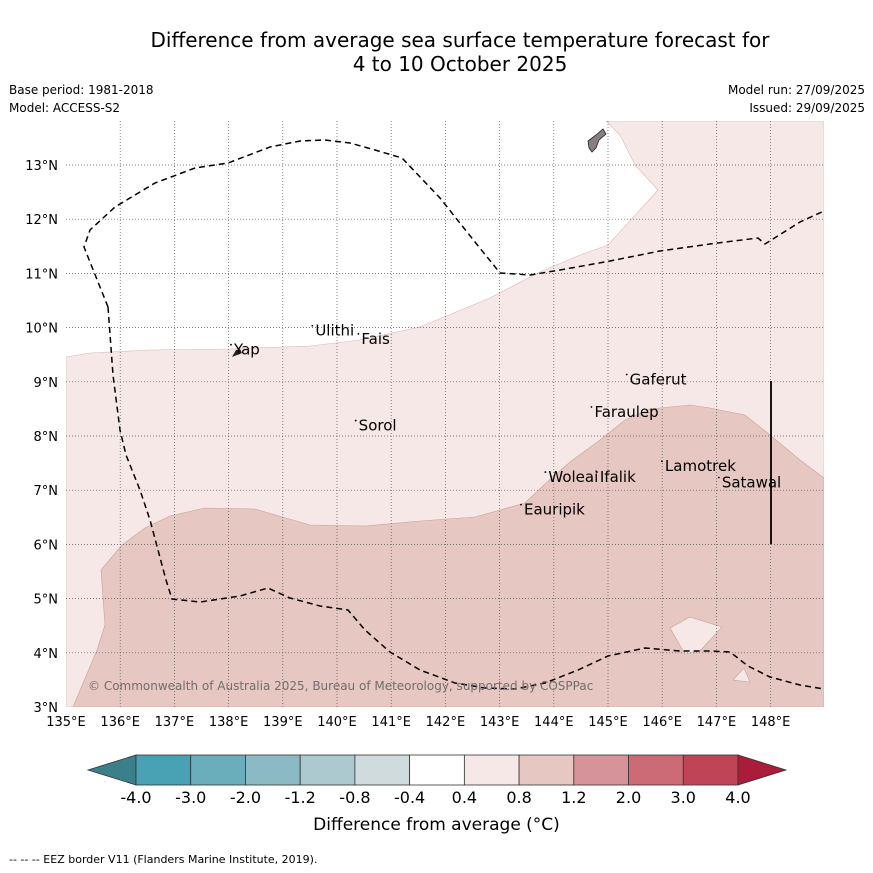 The height and width of the screenshot is (873, 873). What do you see at coordinates (738, 797) in the screenshot?
I see `colorbar-tick-label: 4.0` at bounding box center [738, 797].